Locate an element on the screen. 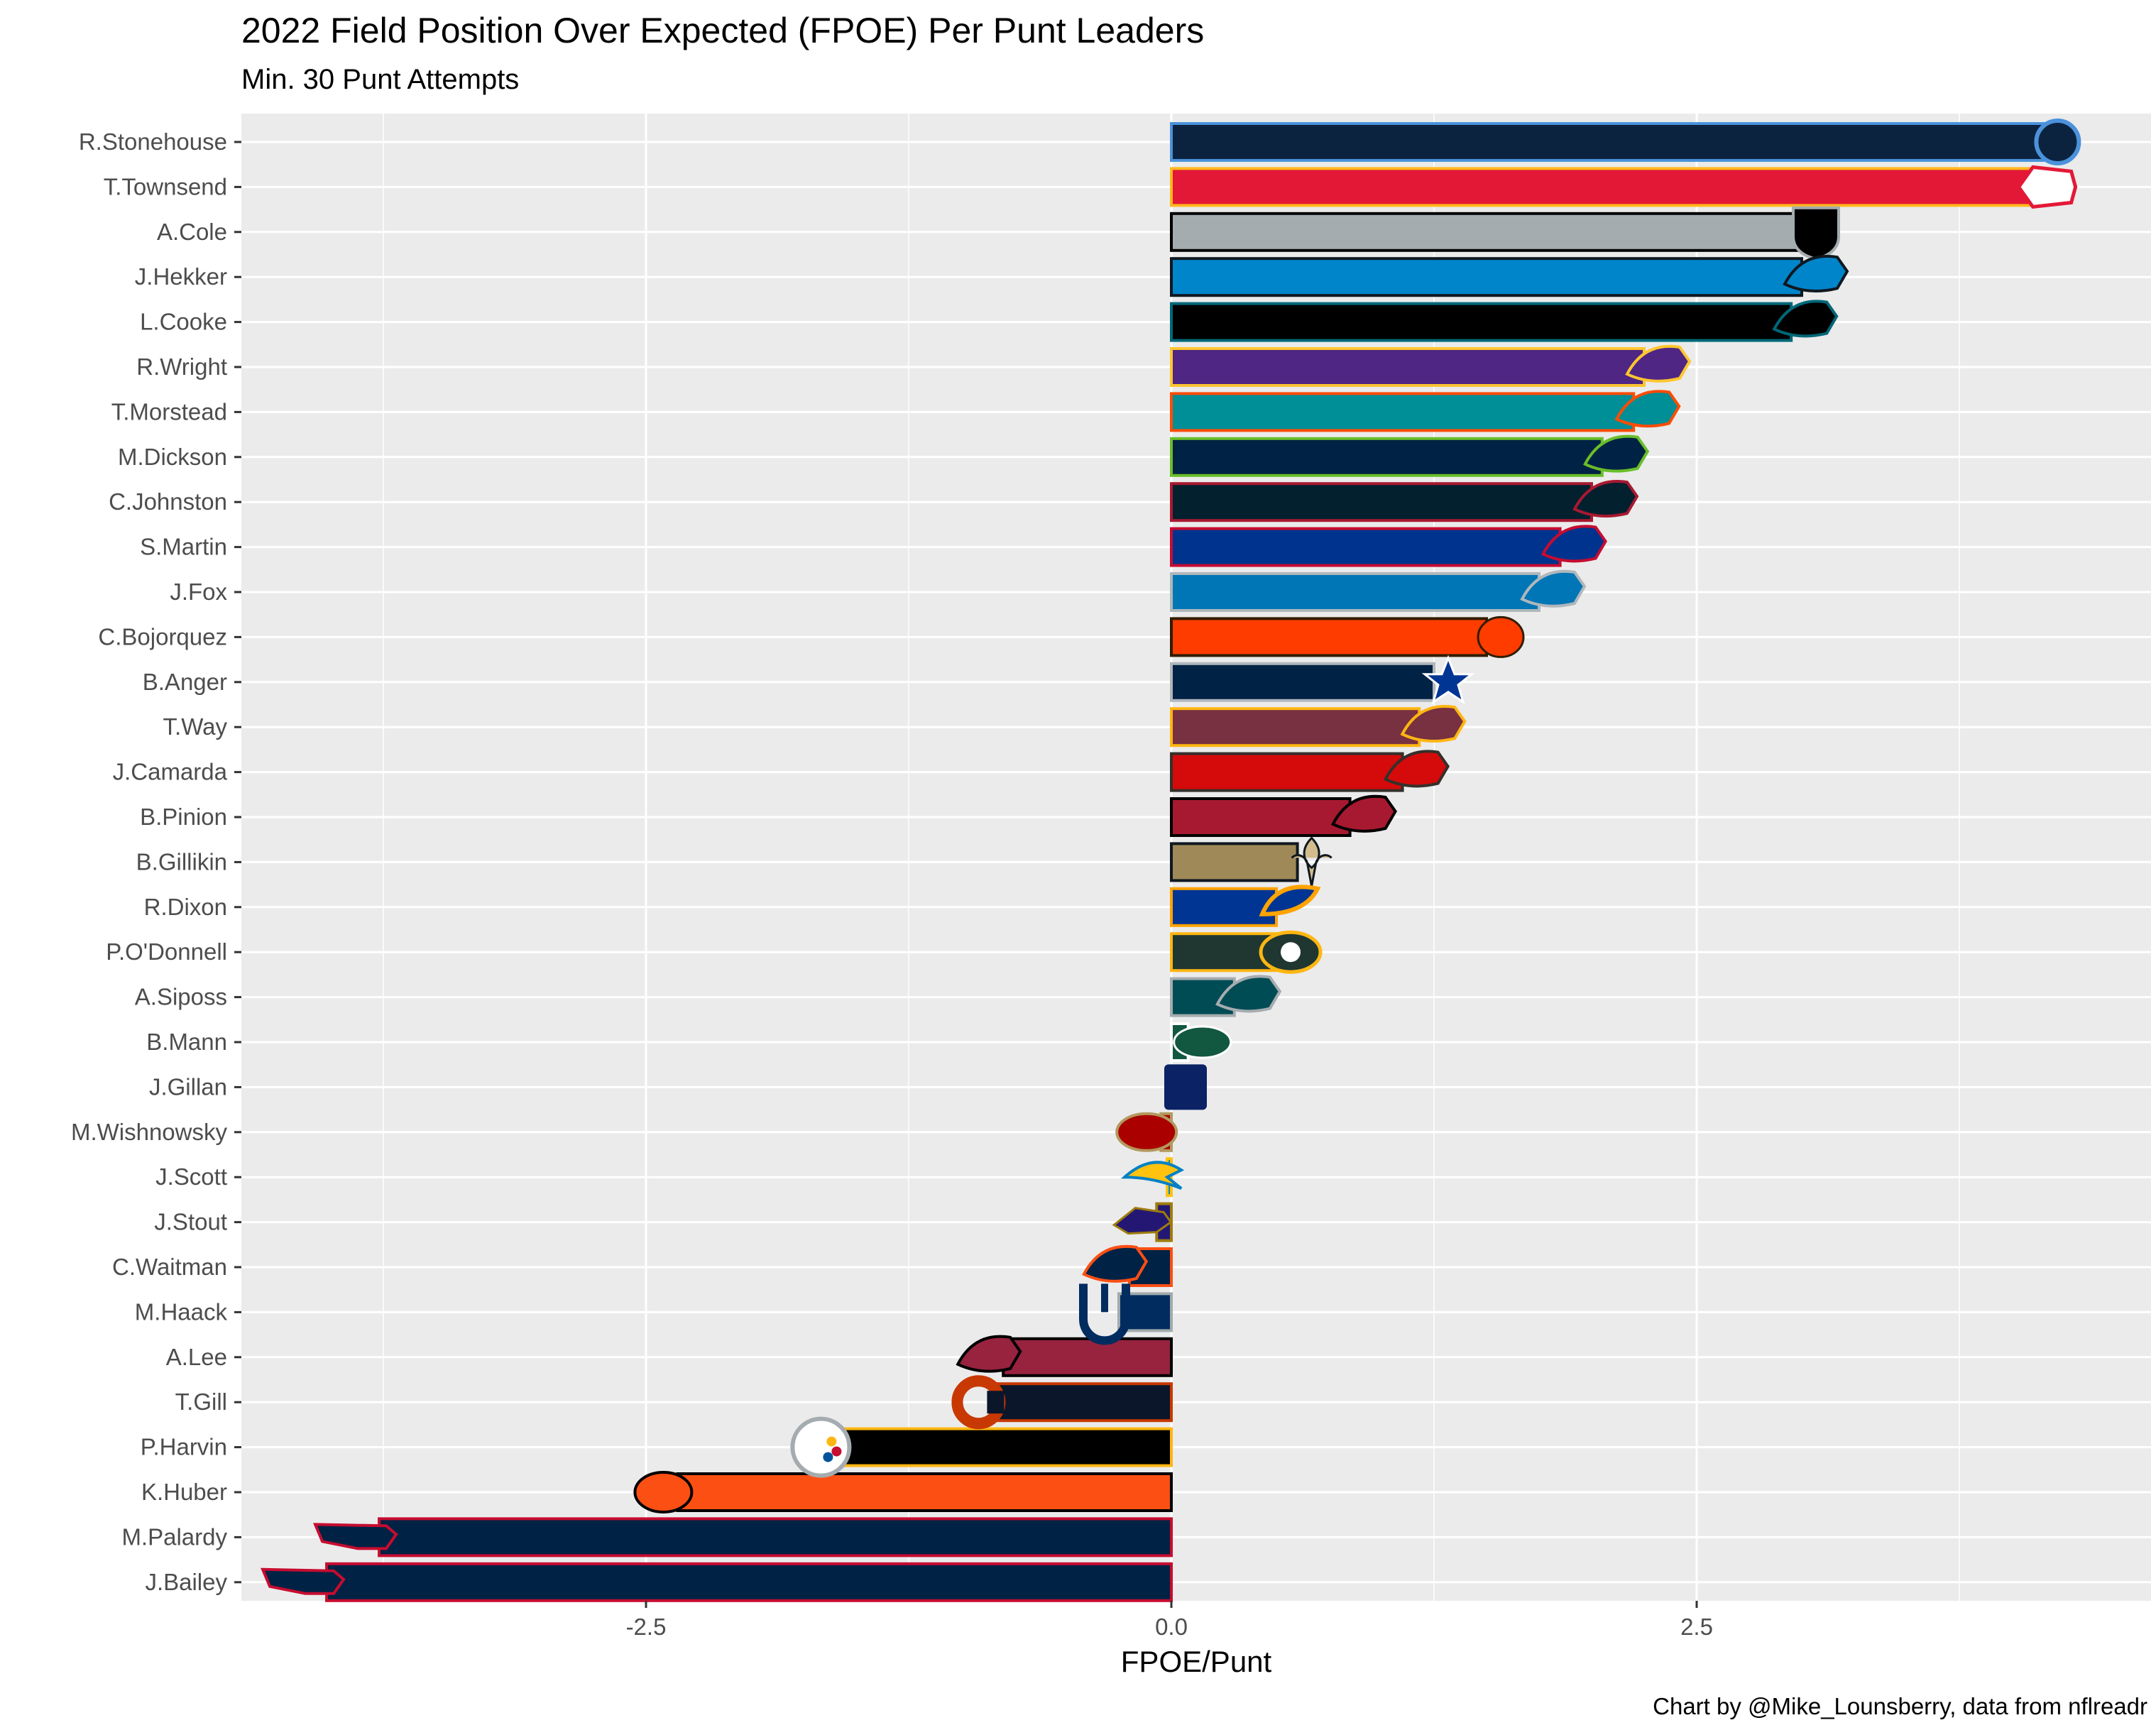 This screenshot has height=1730, width=2156. y-tick-label: P.O'Donnell is located at coordinates (166, 952).